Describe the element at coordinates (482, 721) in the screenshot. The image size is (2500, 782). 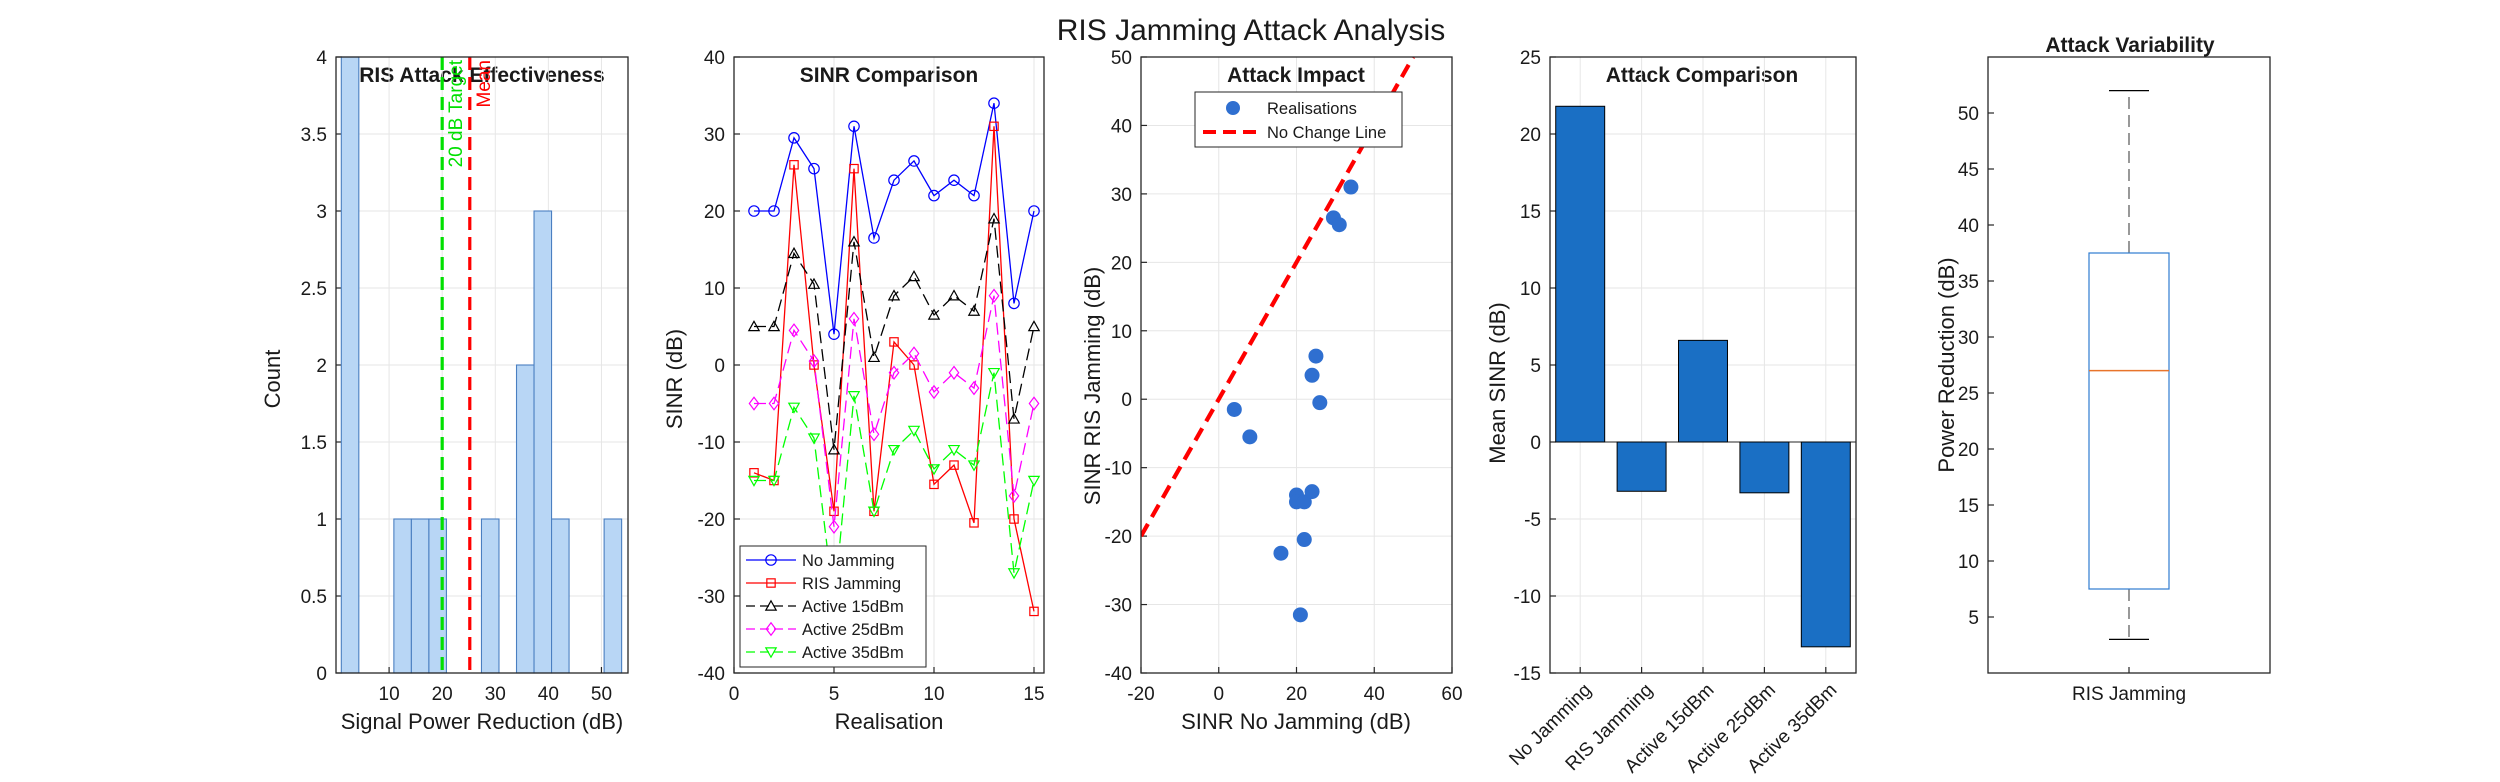
I see `histogram-xlabel: Signal Power Reduction (dB)` at that location.